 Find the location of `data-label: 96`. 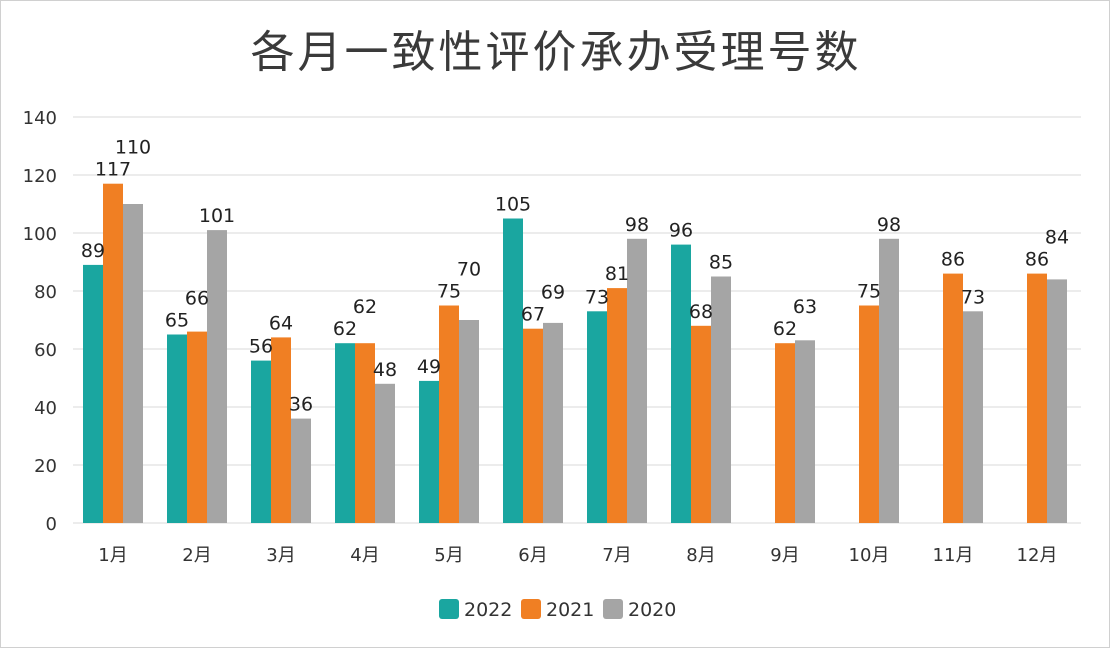

data-label: 96 is located at coordinates (681, 231).